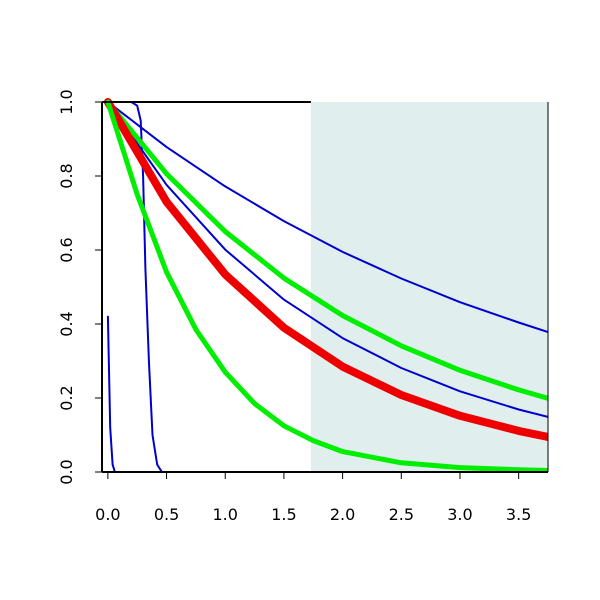 This screenshot has width=600, height=600. Describe the element at coordinates (107, 514) in the screenshot. I see `x-tick-label: 0.0` at that location.